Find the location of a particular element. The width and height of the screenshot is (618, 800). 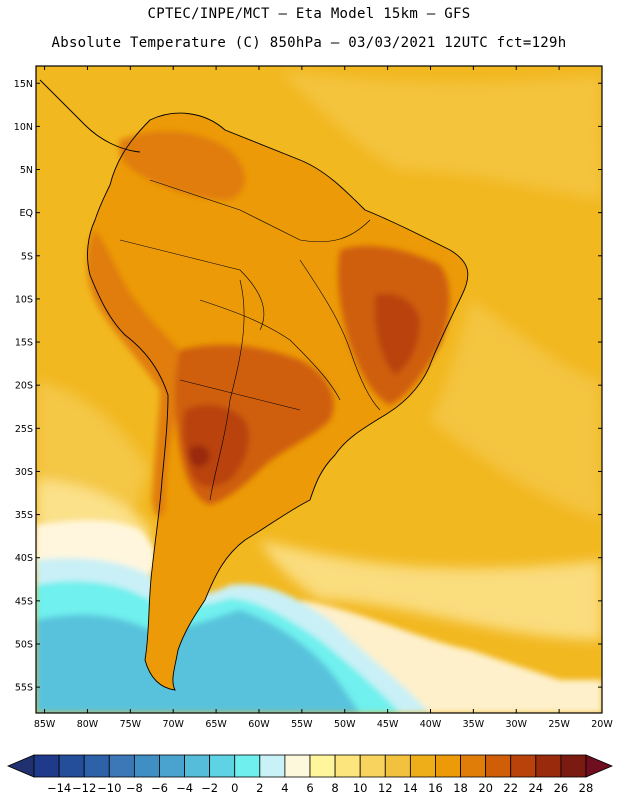

colorbar-label: 4 is located at coordinates (284, 788).